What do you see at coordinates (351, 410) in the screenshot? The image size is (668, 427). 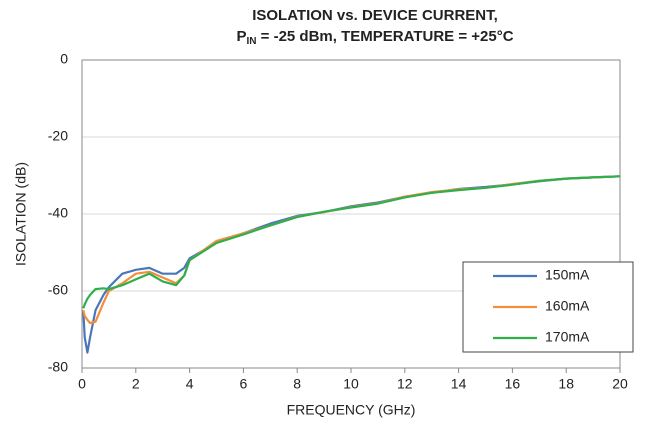 I see `x-axis-label: FREQUENCY (GHz)` at bounding box center [351, 410].